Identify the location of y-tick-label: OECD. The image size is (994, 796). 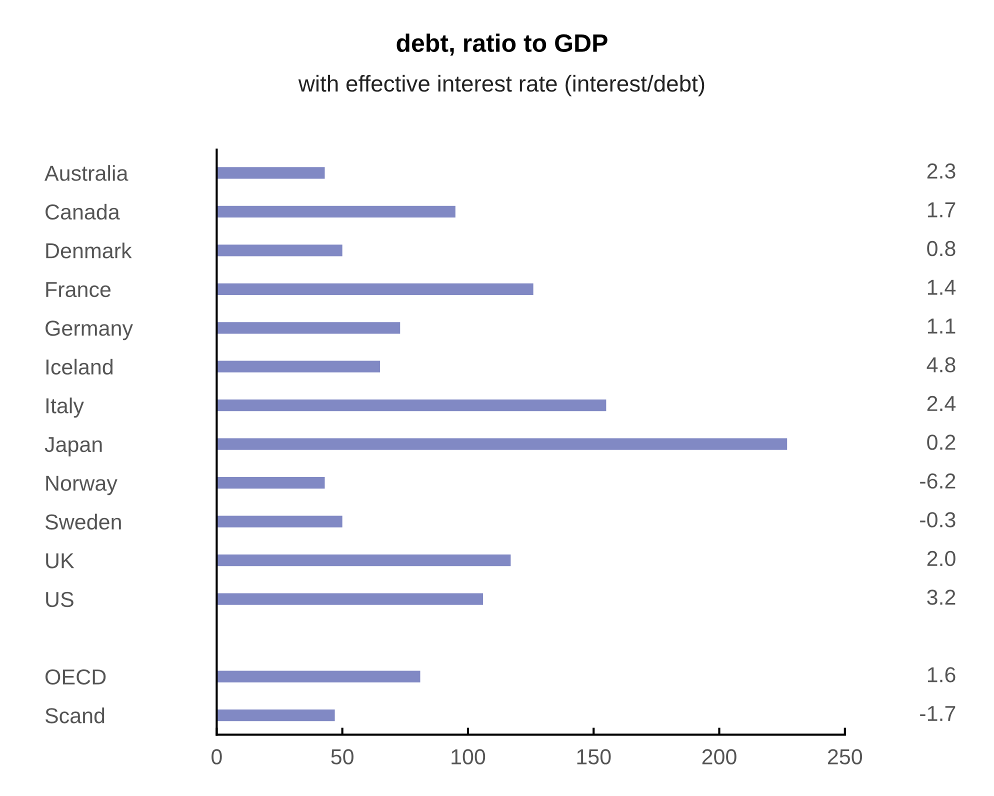
(75, 677).